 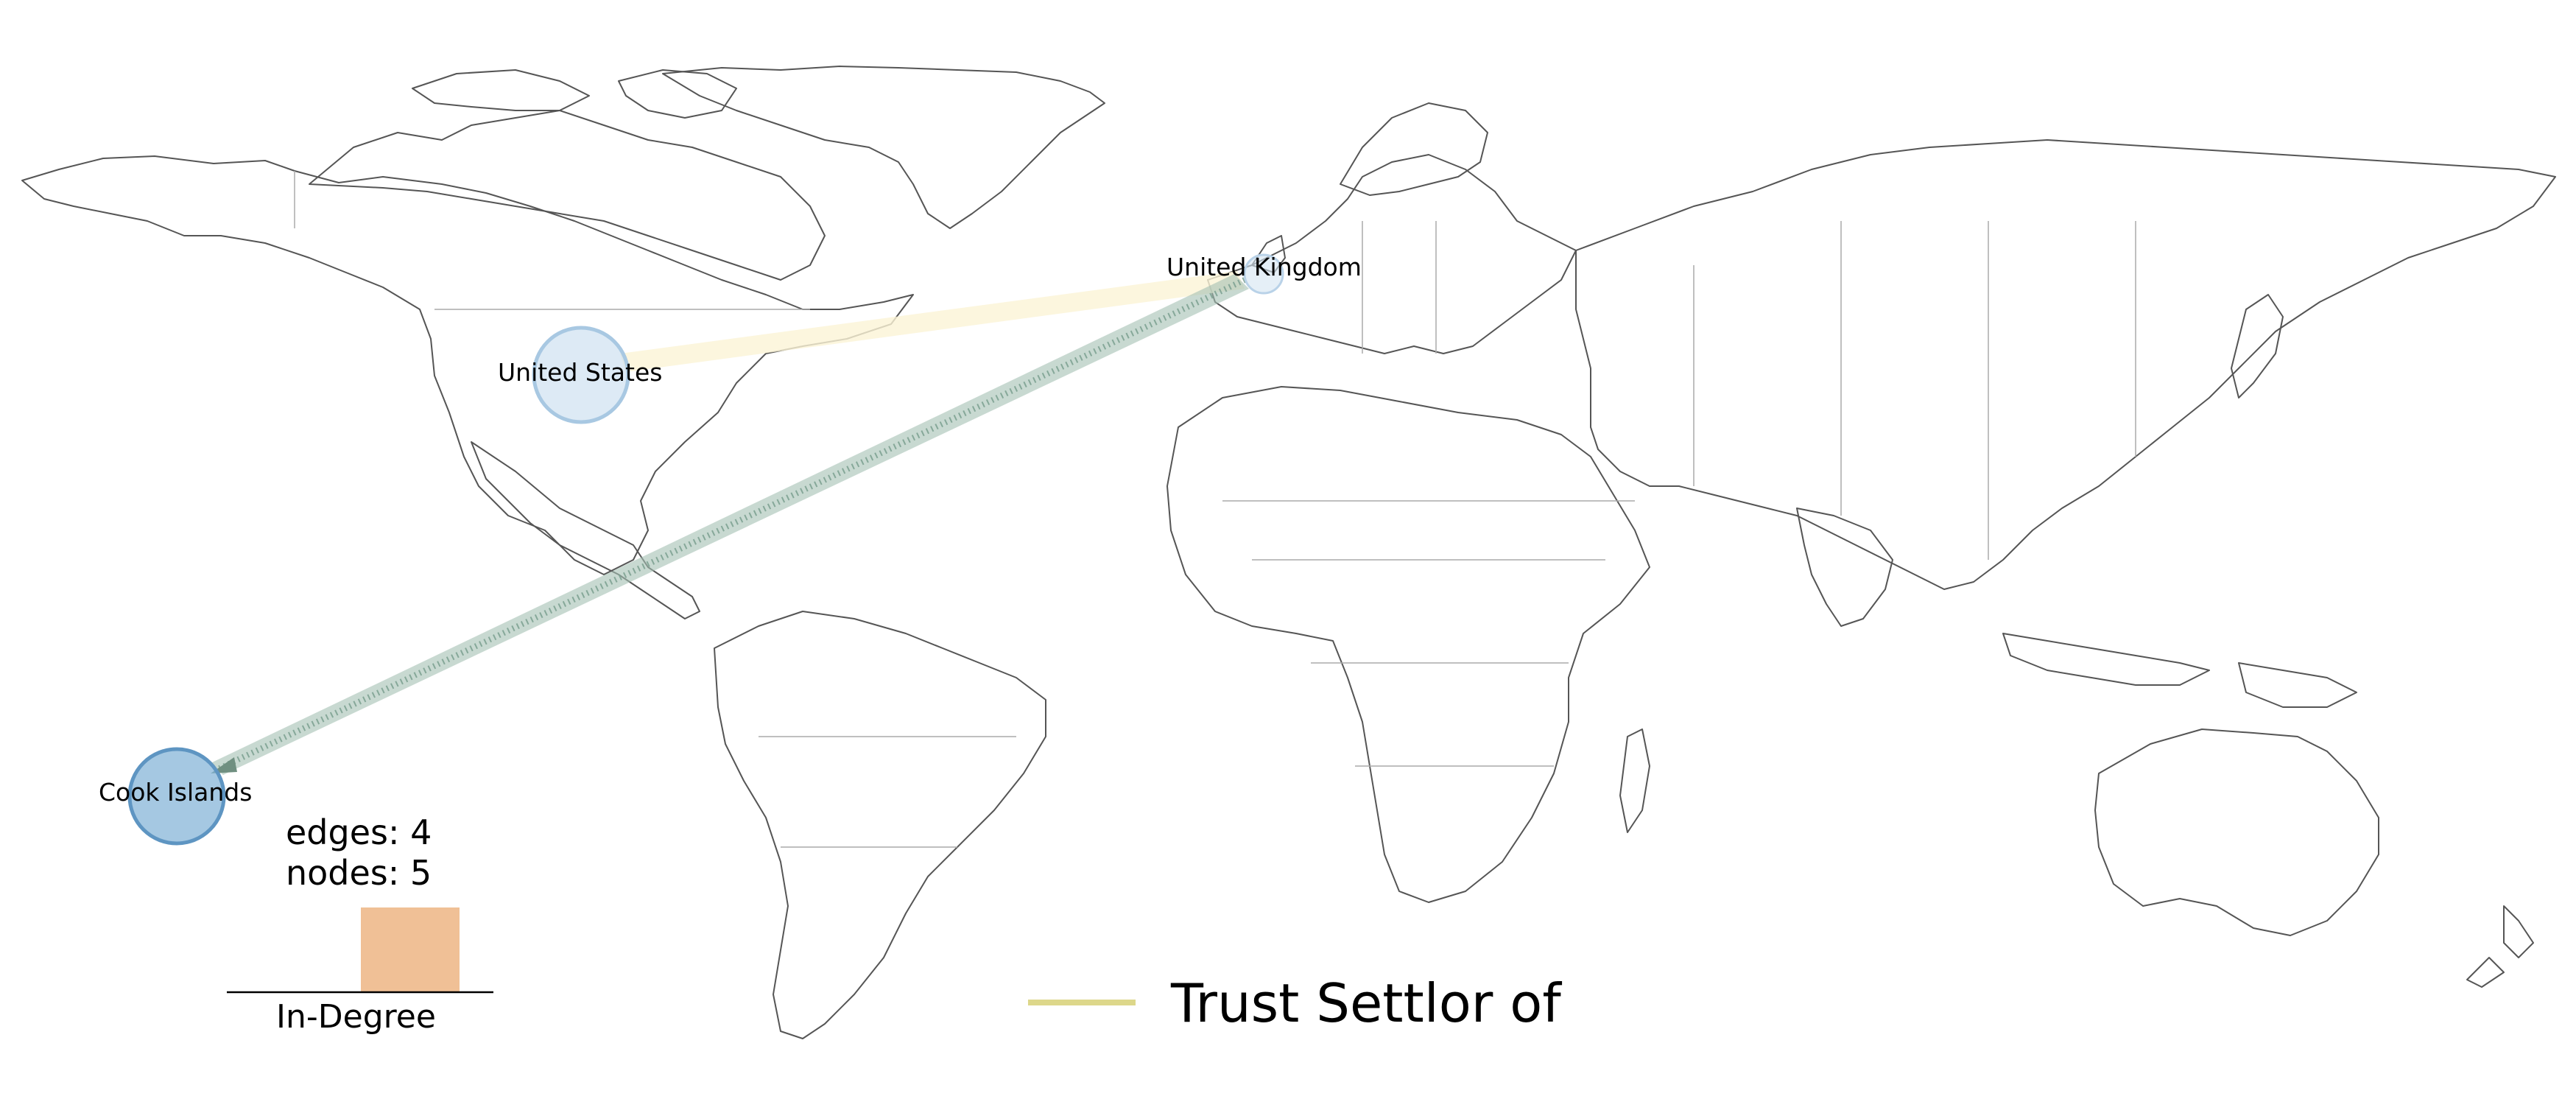 I want to click on edge-count: edges: 4, so click(x=359, y=832).